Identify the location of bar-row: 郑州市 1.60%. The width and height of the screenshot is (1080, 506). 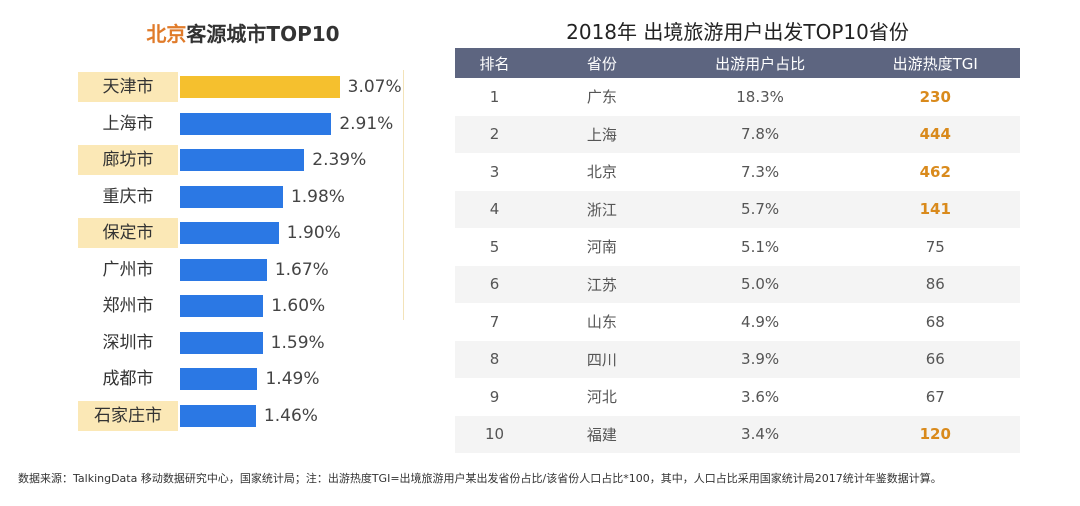
(243, 306).